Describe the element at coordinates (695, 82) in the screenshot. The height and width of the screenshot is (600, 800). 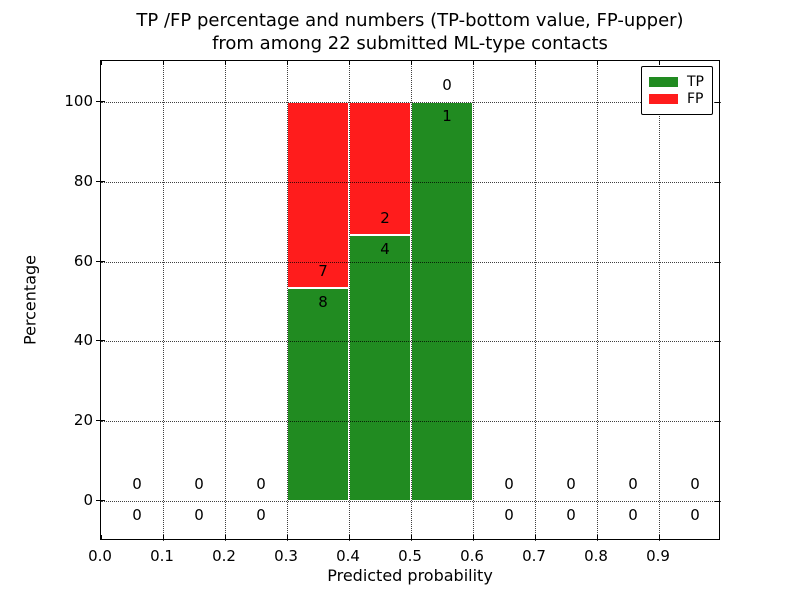
I see `legend-label-tp: TP` at that location.